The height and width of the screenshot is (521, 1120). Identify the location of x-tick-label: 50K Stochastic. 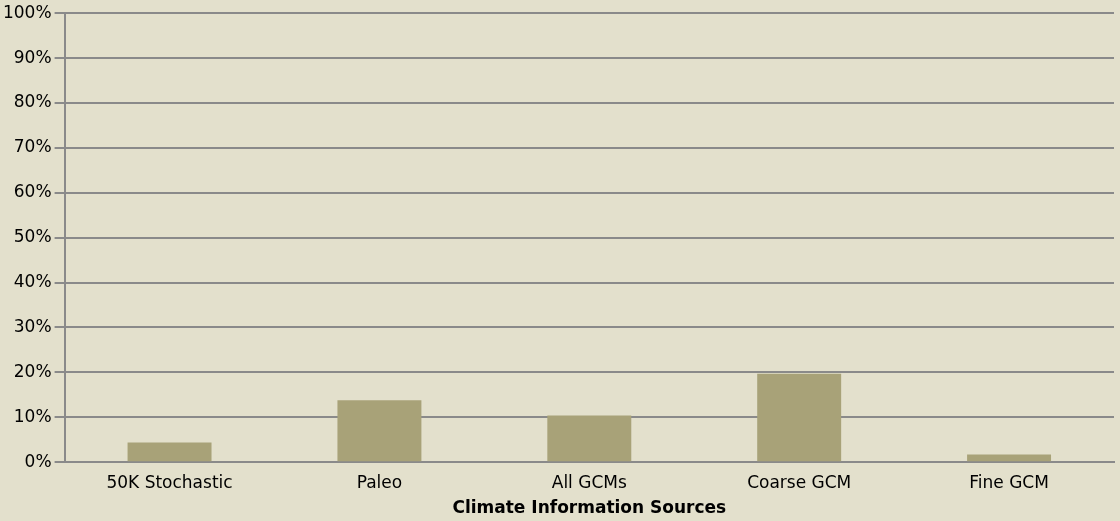
(169, 481).